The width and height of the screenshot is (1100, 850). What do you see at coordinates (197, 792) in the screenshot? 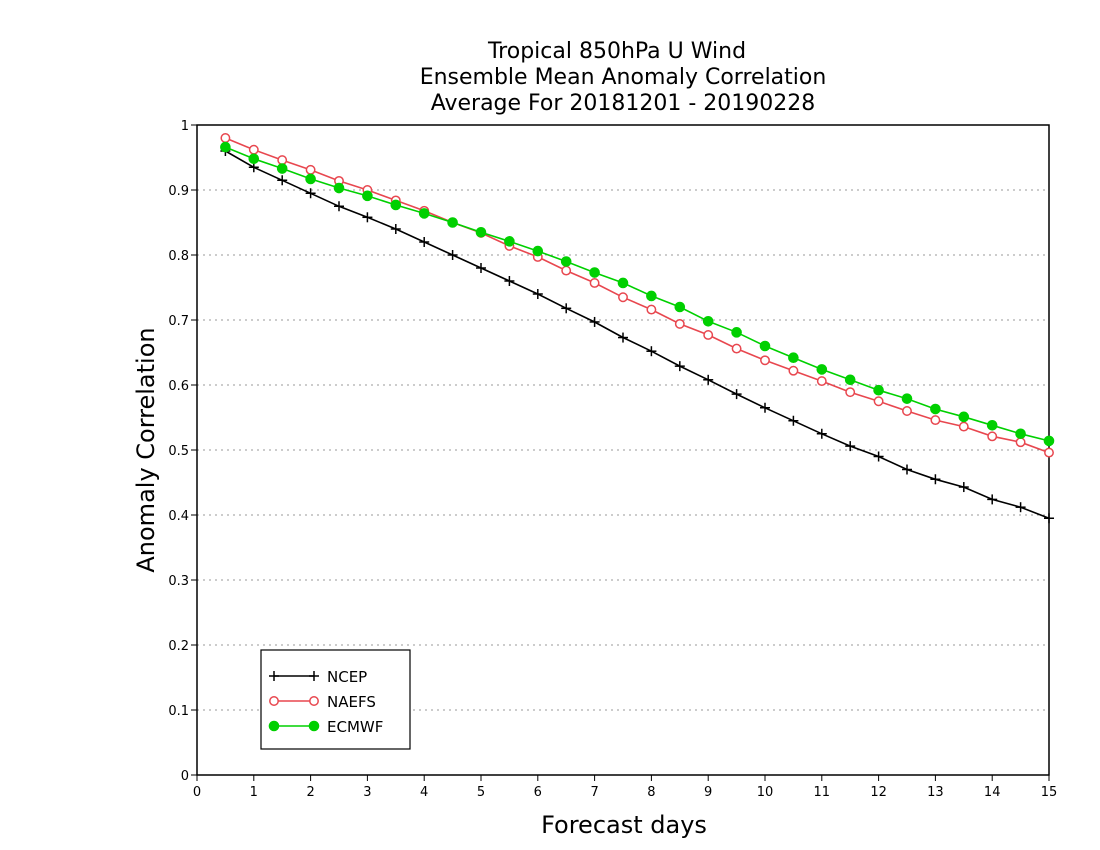
I see `x-tick-label: 0` at bounding box center [197, 792].